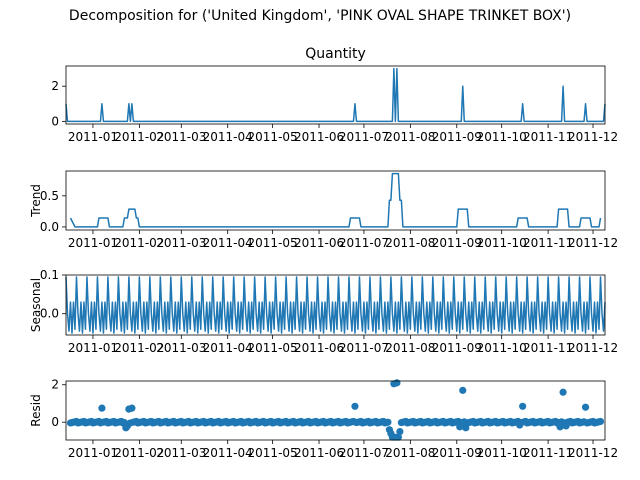 The image size is (640, 480). Describe the element at coordinates (36, 201) in the screenshot. I see `y-axis-label: Trend` at that location.